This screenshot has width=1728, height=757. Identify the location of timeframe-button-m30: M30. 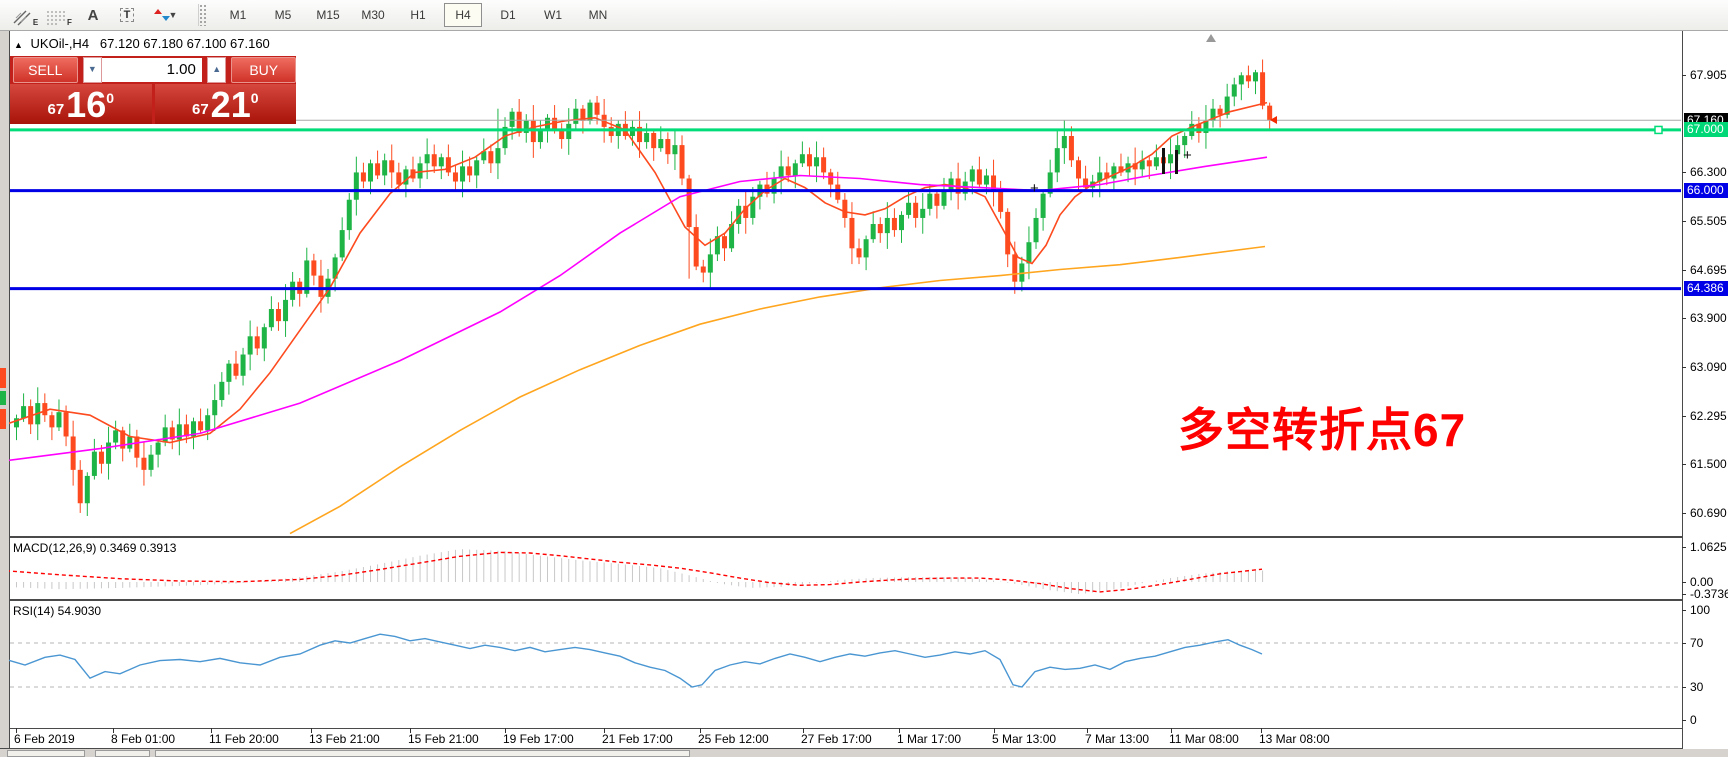
(373, 15).